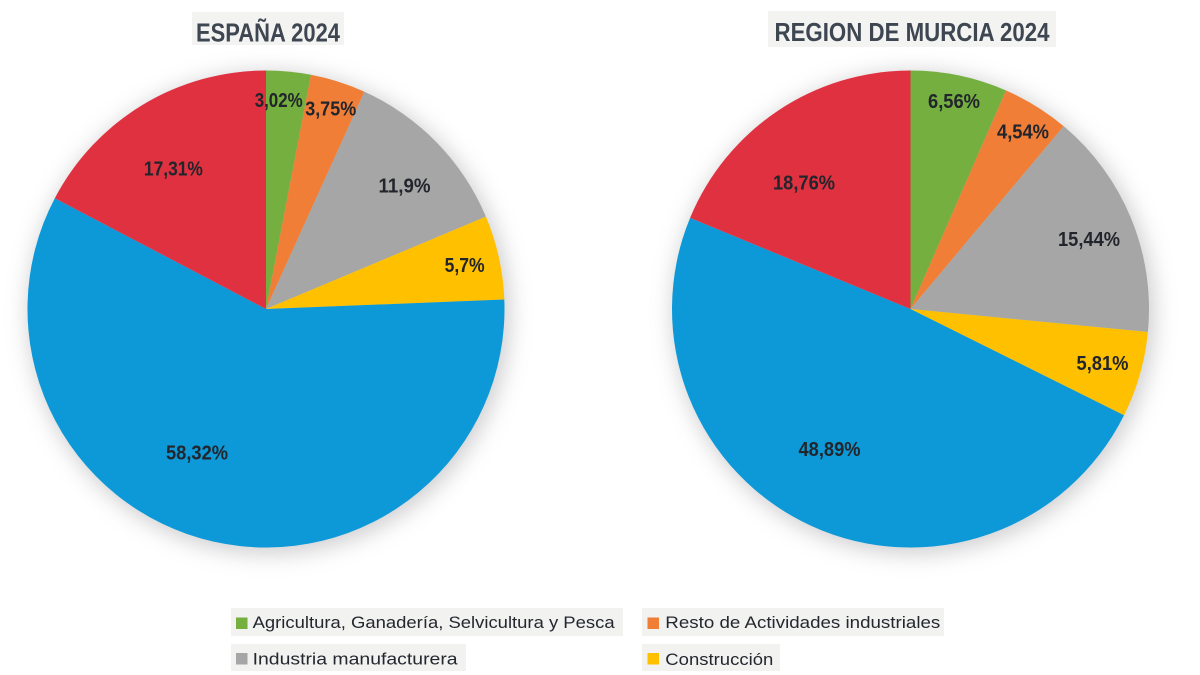 This screenshot has height=675, width=1200. I want to click on svg-text: 58,32%, so click(197, 454).